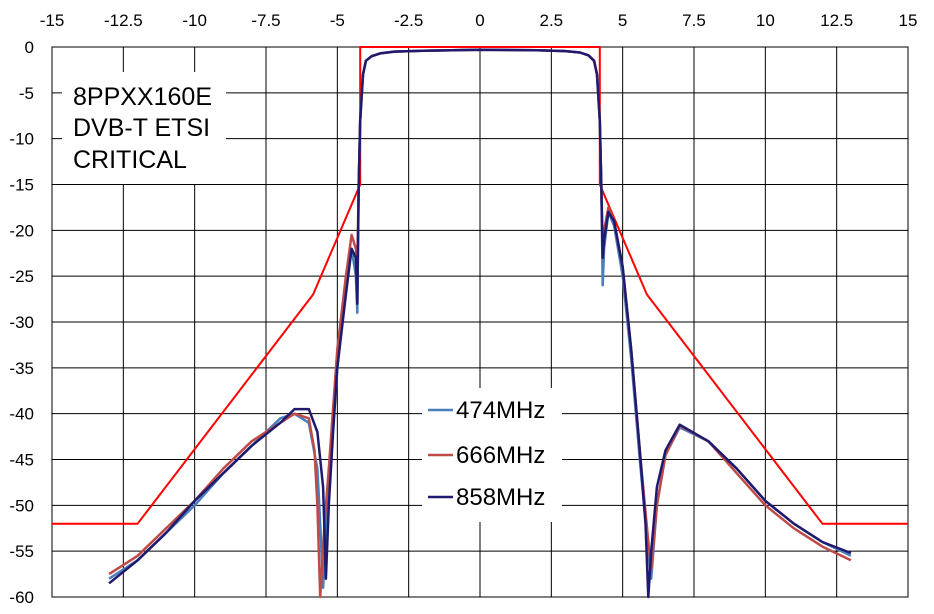 The height and width of the screenshot is (614, 934). I want to click on x-tick-label: -7.5, so click(265, 20).